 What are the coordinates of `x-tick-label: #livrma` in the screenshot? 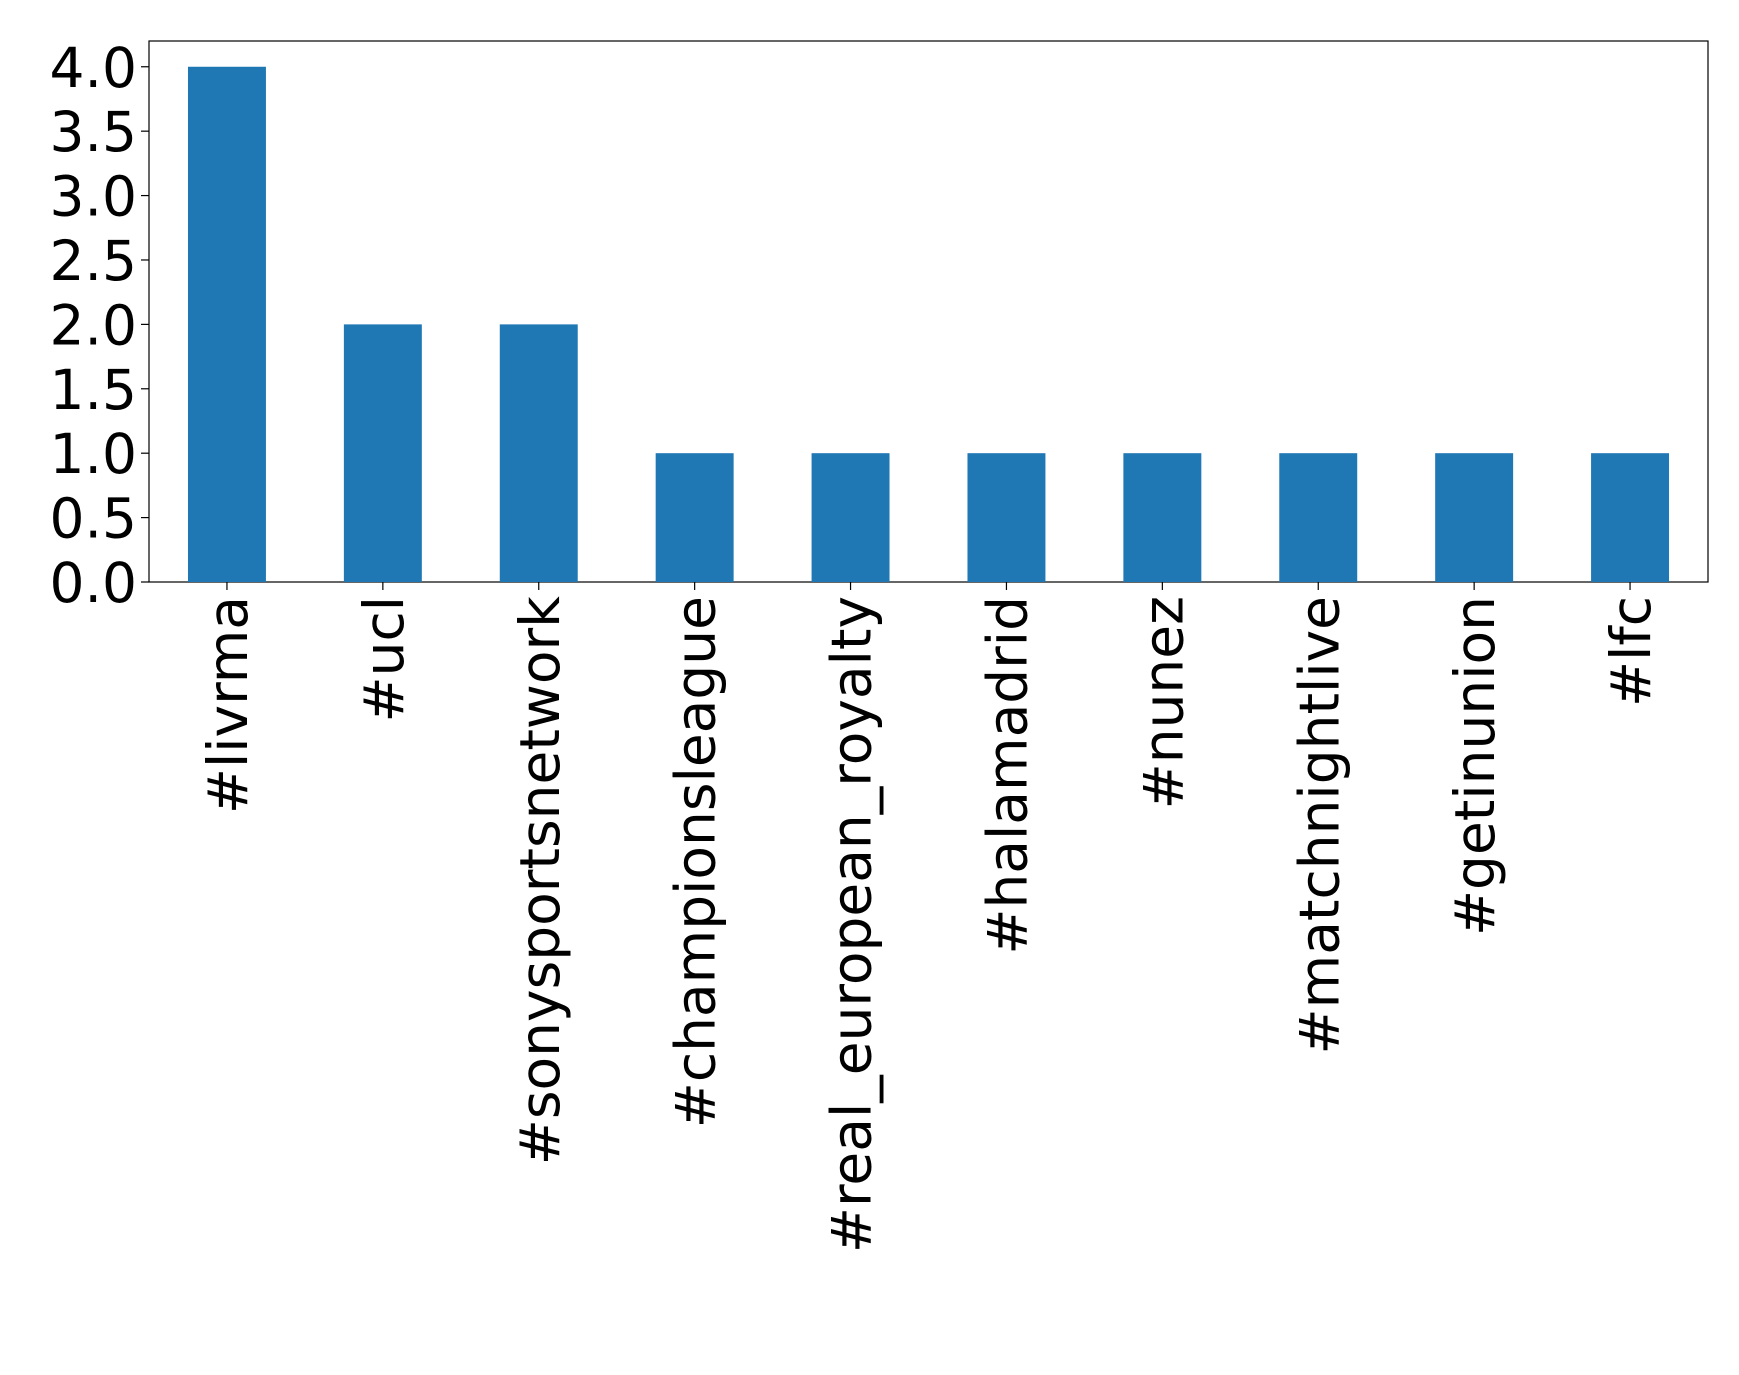 It's located at (228, 705).